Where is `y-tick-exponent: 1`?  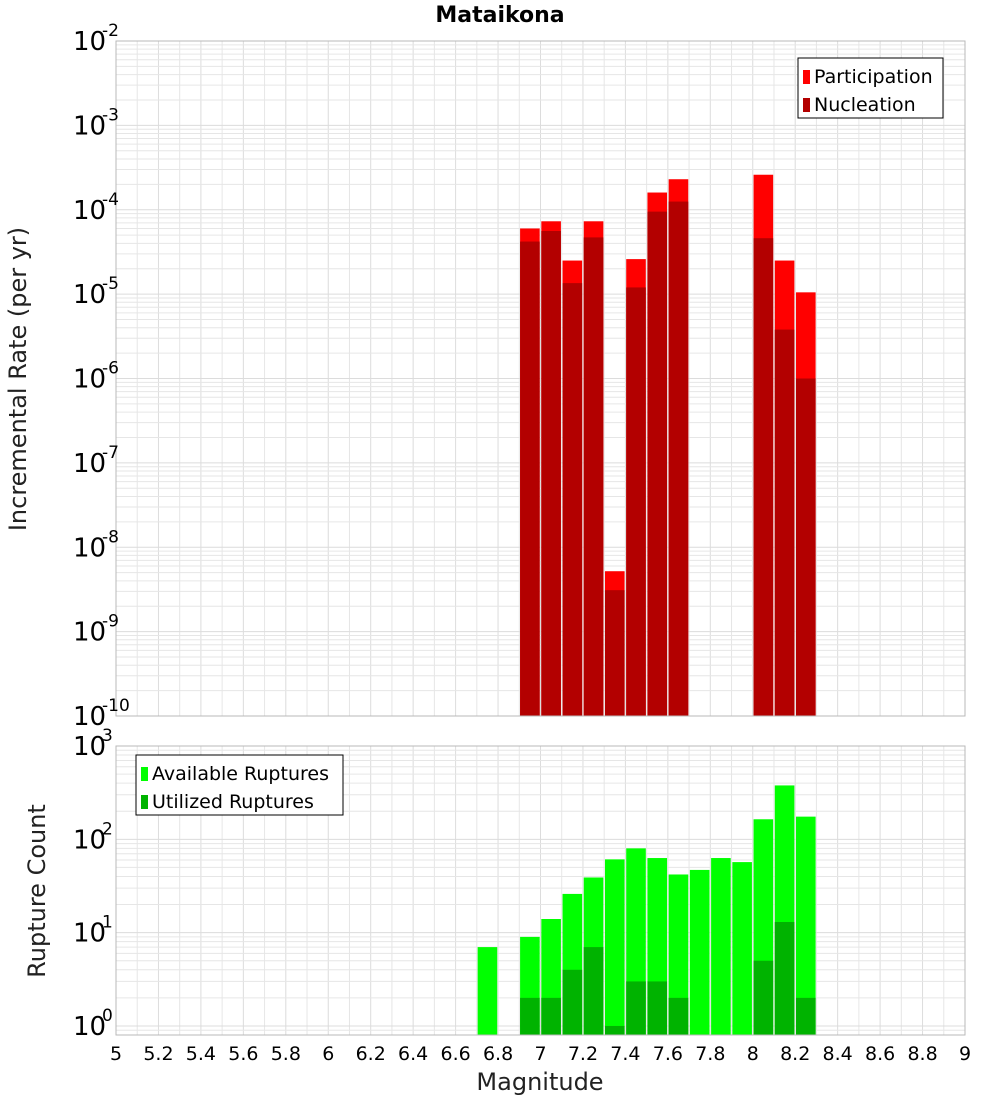
y-tick-exponent: 1 is located at coordinates (107, 923).